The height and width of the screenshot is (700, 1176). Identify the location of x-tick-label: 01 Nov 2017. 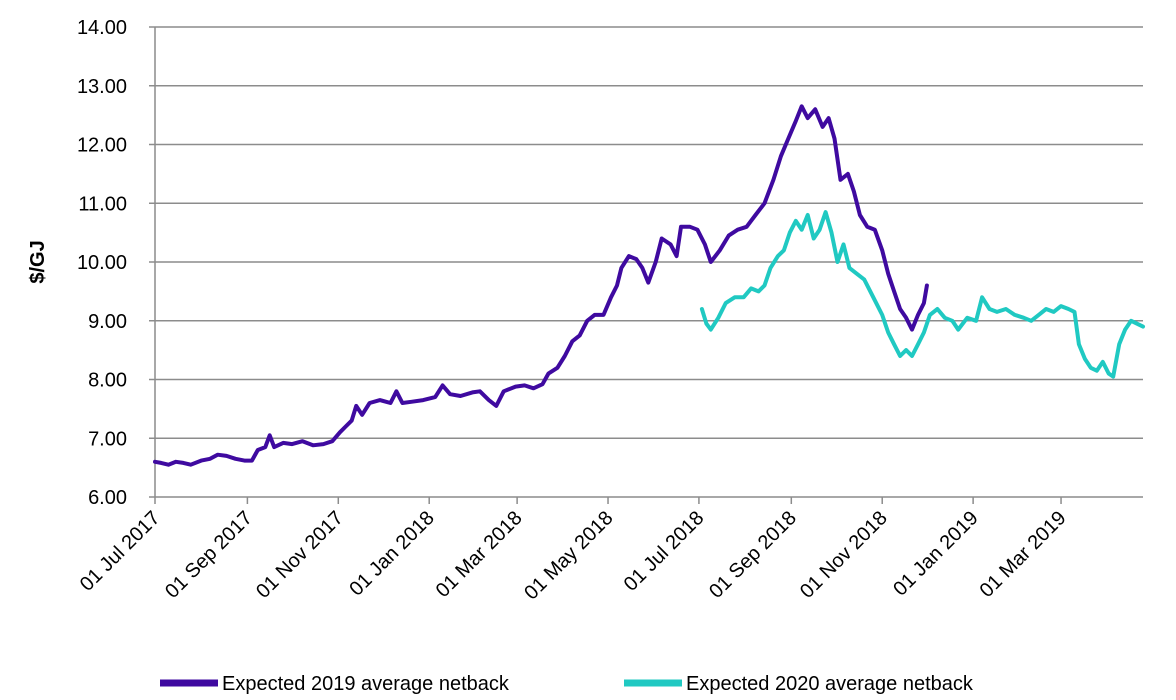
(300, 555).